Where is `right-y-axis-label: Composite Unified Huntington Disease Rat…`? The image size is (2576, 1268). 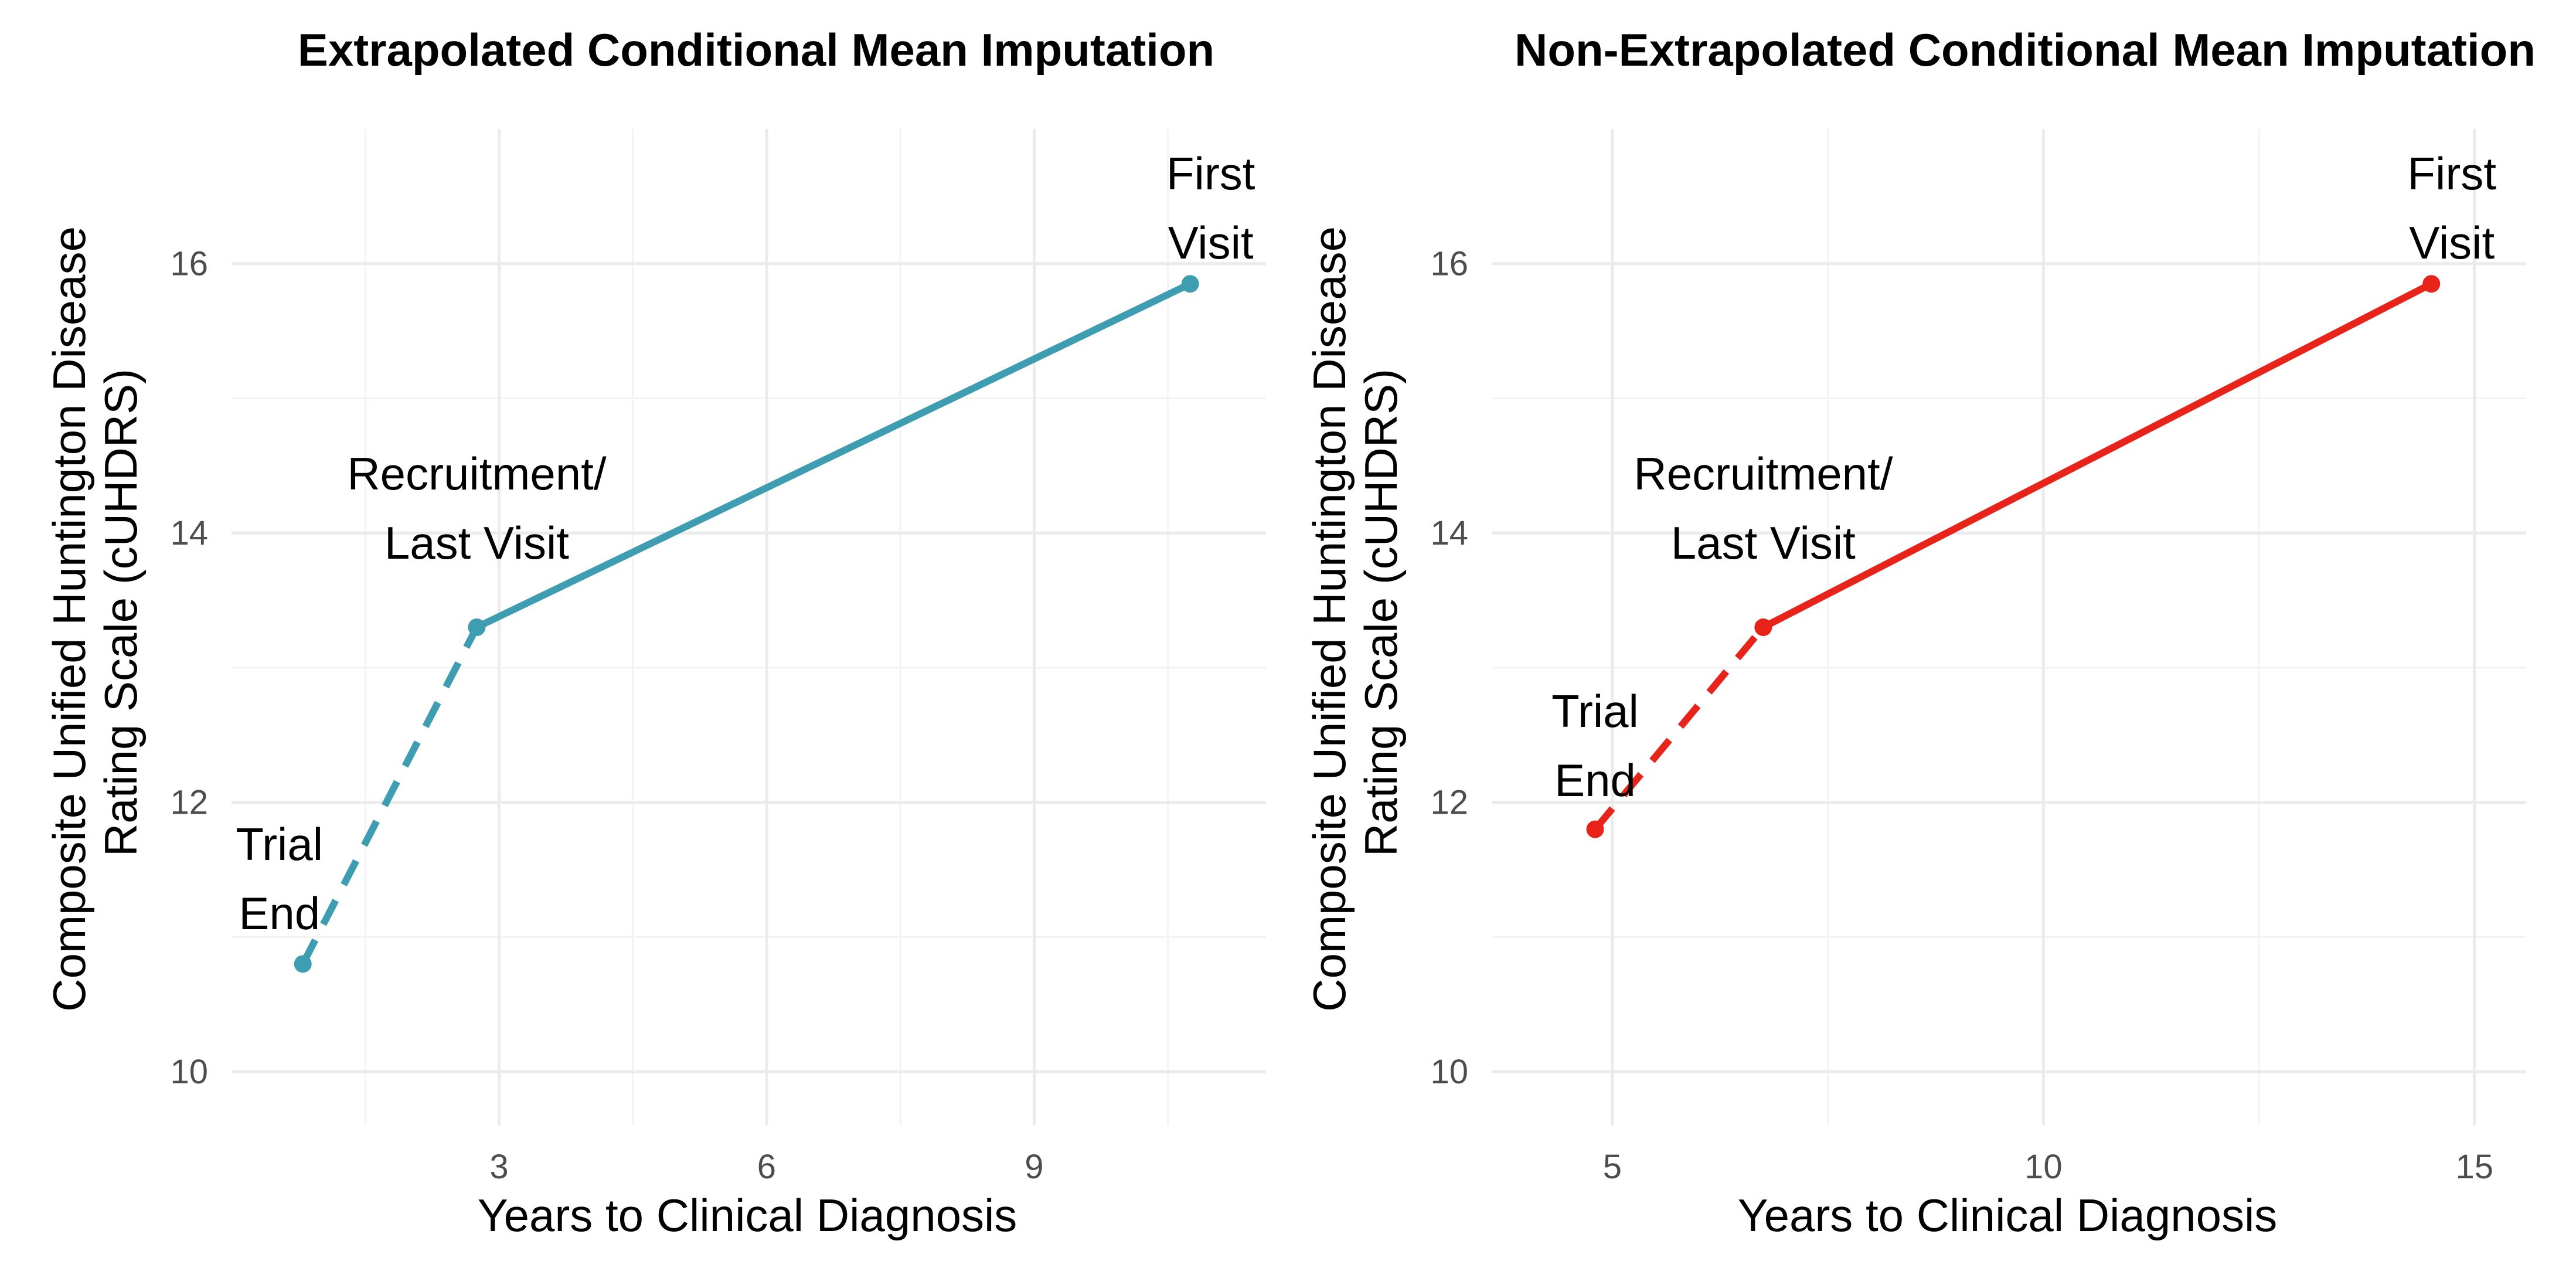 right-y-axis-label: Composite Unified Huntington Disease Rat… is located at coordinates (1355, 612).